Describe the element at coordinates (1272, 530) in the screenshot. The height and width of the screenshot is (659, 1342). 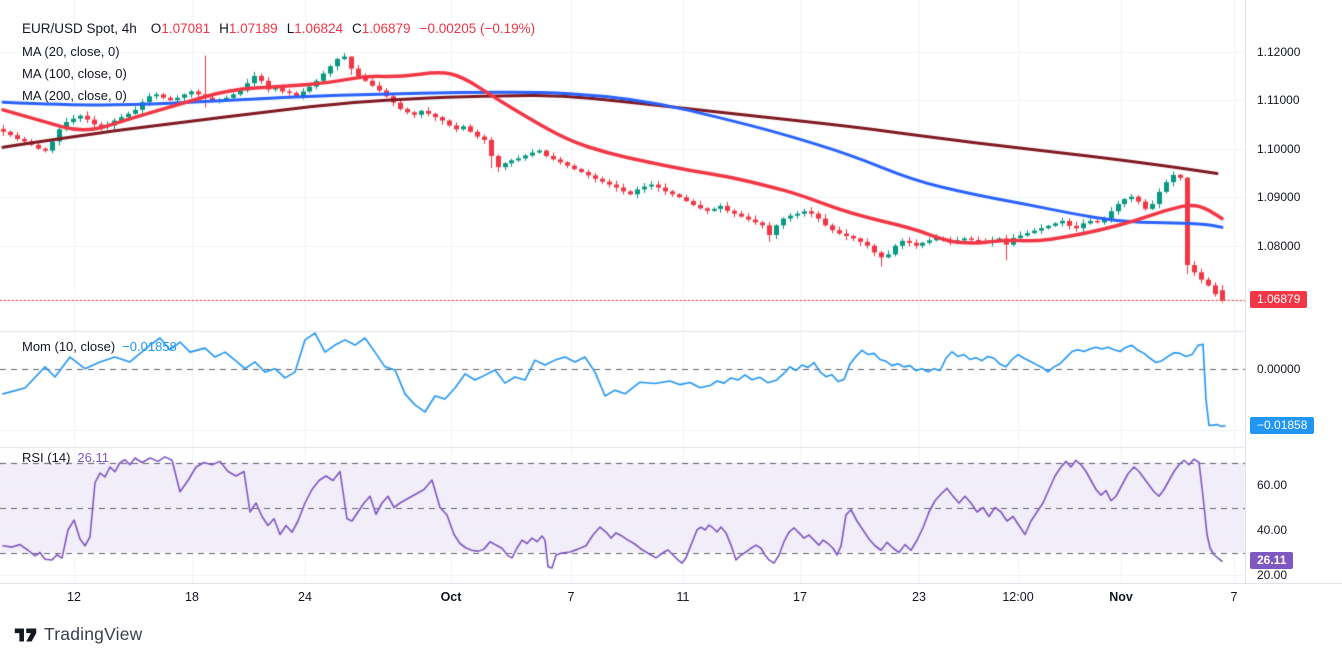
I see `rsi-axis-label: 40.00` at that location.